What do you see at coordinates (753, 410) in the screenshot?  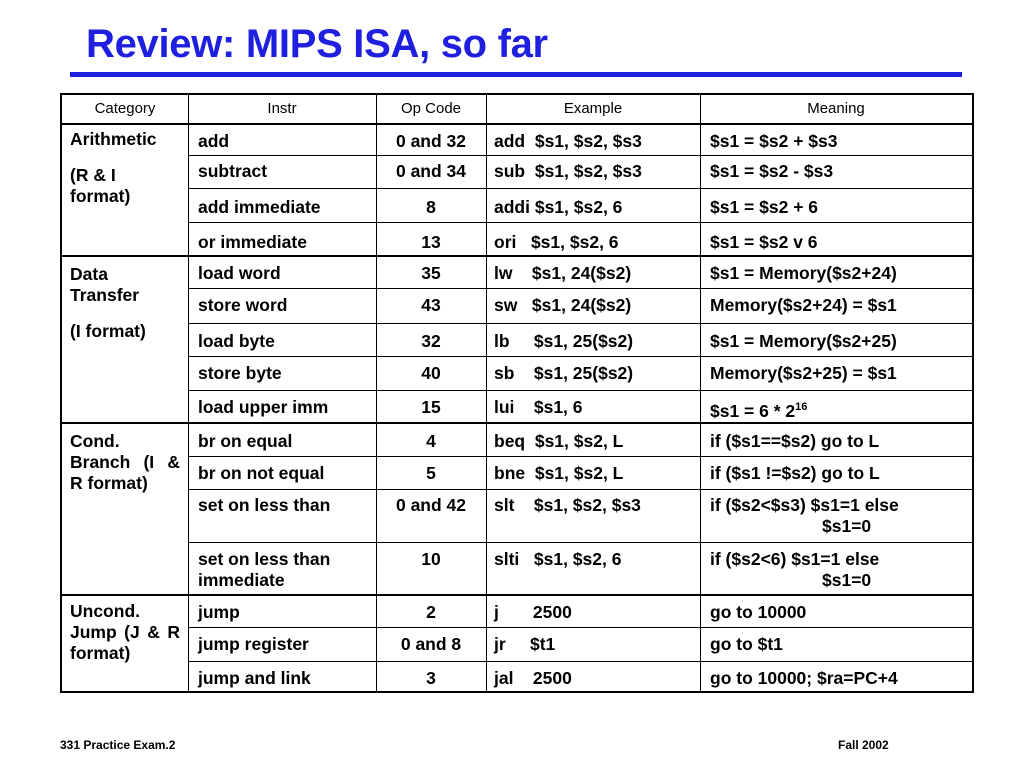 I see `meaning-text: $s1 = 6 * 2` at bounding box center [753, 410].